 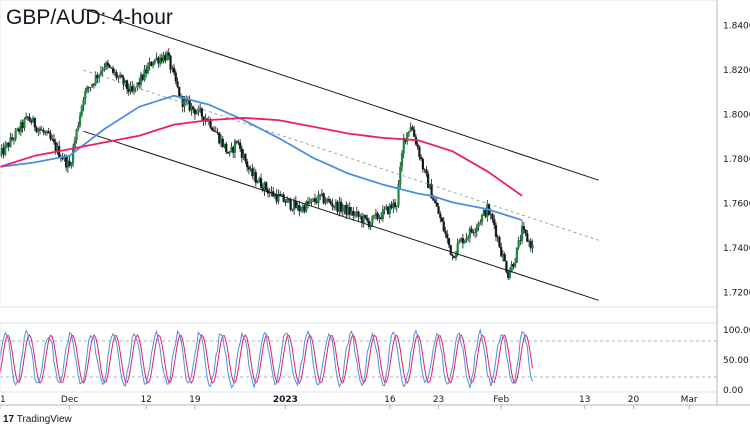 What do you see at coordinates (37, 419) in the screenshot?
I see `tradingview-logo: 17 TradingView` at bounding box center [37, 419].